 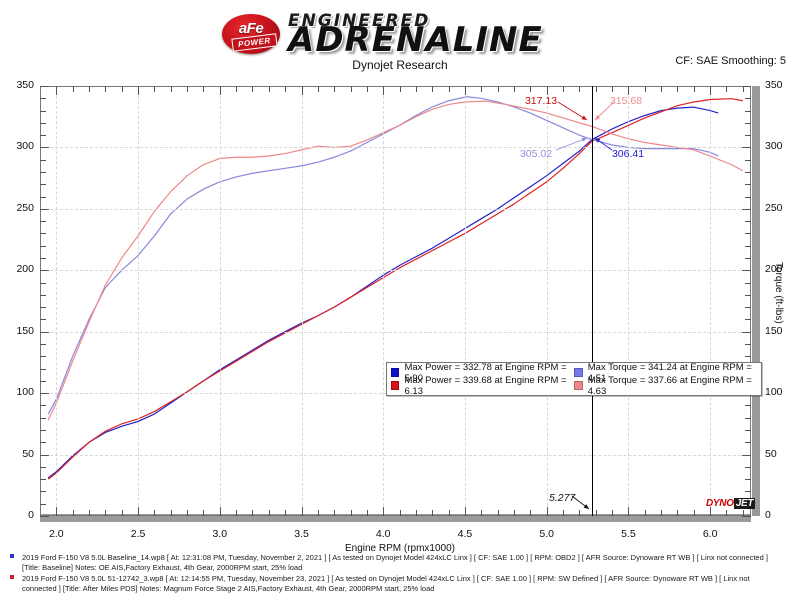 What do you see at coordinates (774, 85) in the screenshot?
I see `y-tick-label-right: 350` at bounding box center [774, 85].